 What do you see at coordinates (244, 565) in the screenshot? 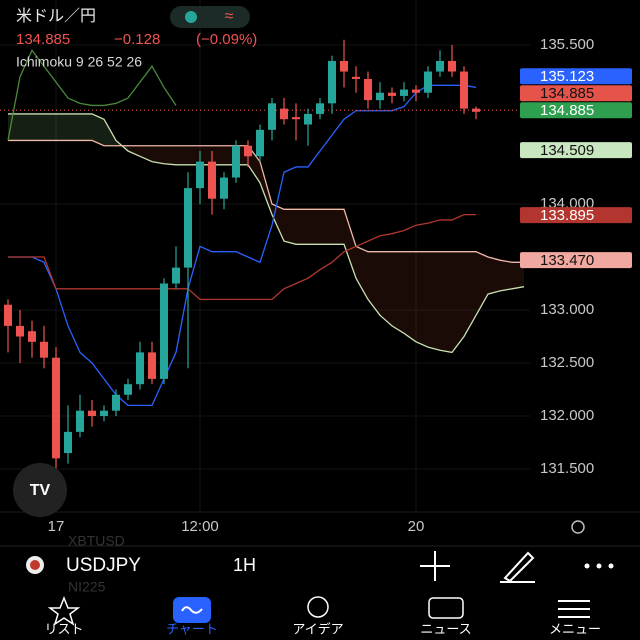
I see `interval: 1H` at bounding box center [244, 565].